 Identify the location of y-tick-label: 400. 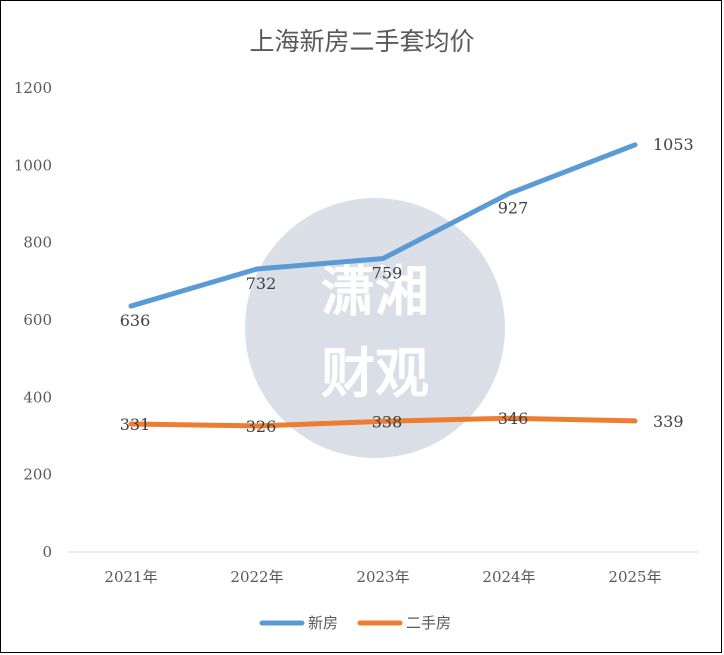
(37, 397).